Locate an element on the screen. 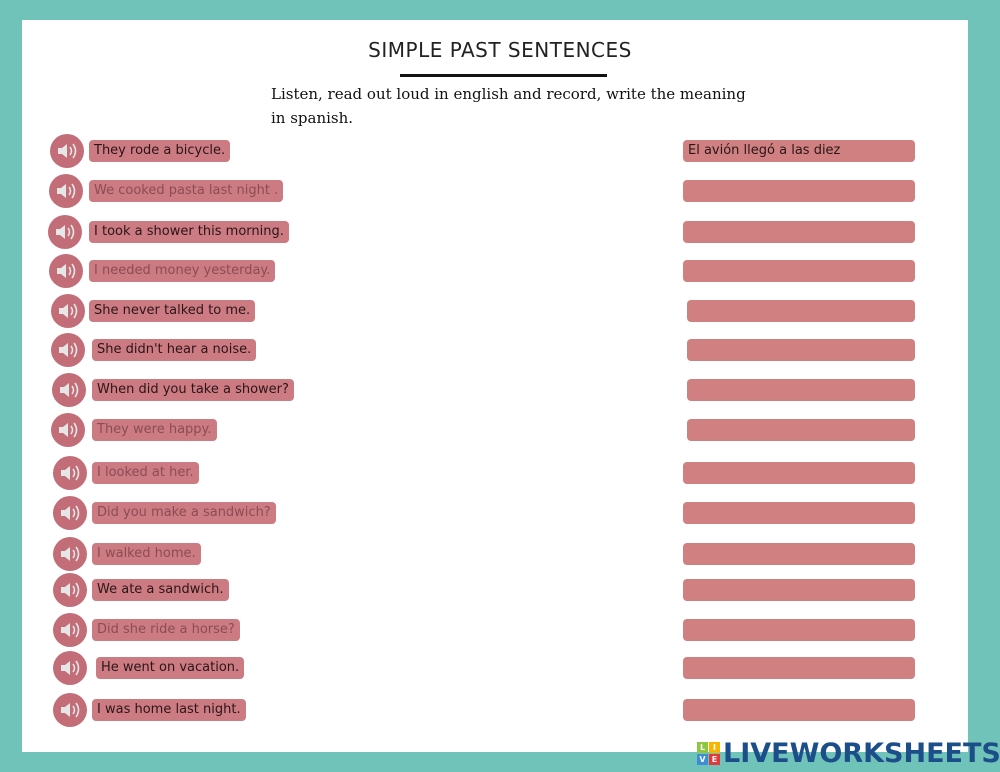  page-title: SIMPLE PAST SENTENCES is located at coordinates (500, 50).